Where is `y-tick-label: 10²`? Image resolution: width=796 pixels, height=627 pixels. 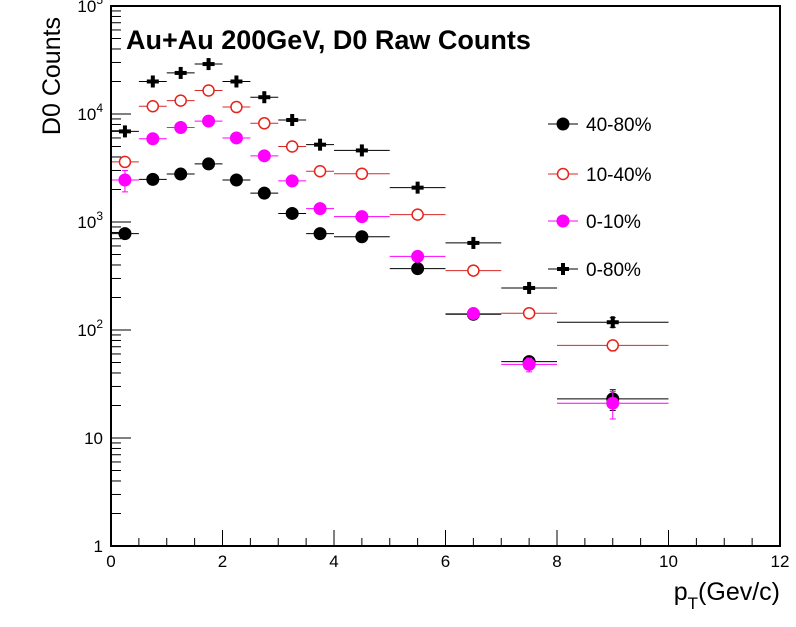
y-tick-label: 10² is located at coordinates (90, 328).